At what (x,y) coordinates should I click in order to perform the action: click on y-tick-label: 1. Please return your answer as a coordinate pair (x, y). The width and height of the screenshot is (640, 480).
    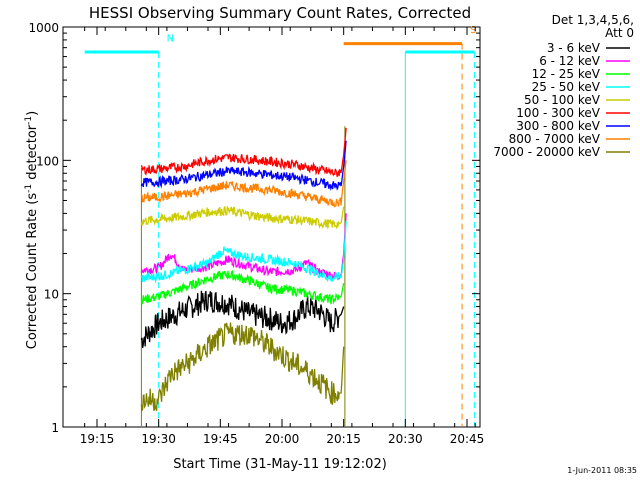
    Looking at the image, I should click on (55, 428).